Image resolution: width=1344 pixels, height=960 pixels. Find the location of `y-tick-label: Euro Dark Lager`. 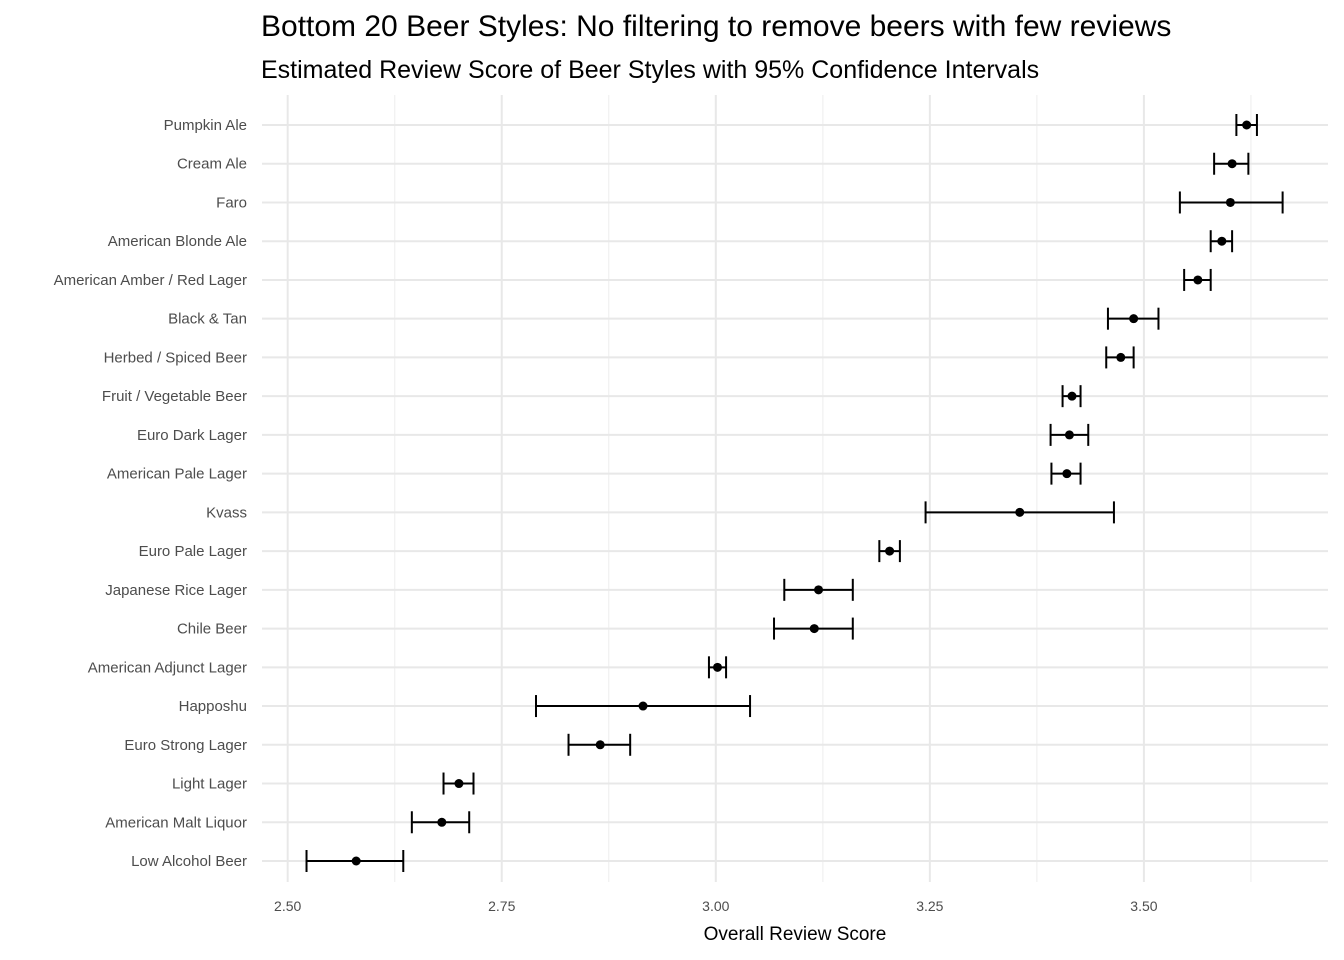

y-tick-label: Euro Dark Lager is located at coordinates (192, 435).